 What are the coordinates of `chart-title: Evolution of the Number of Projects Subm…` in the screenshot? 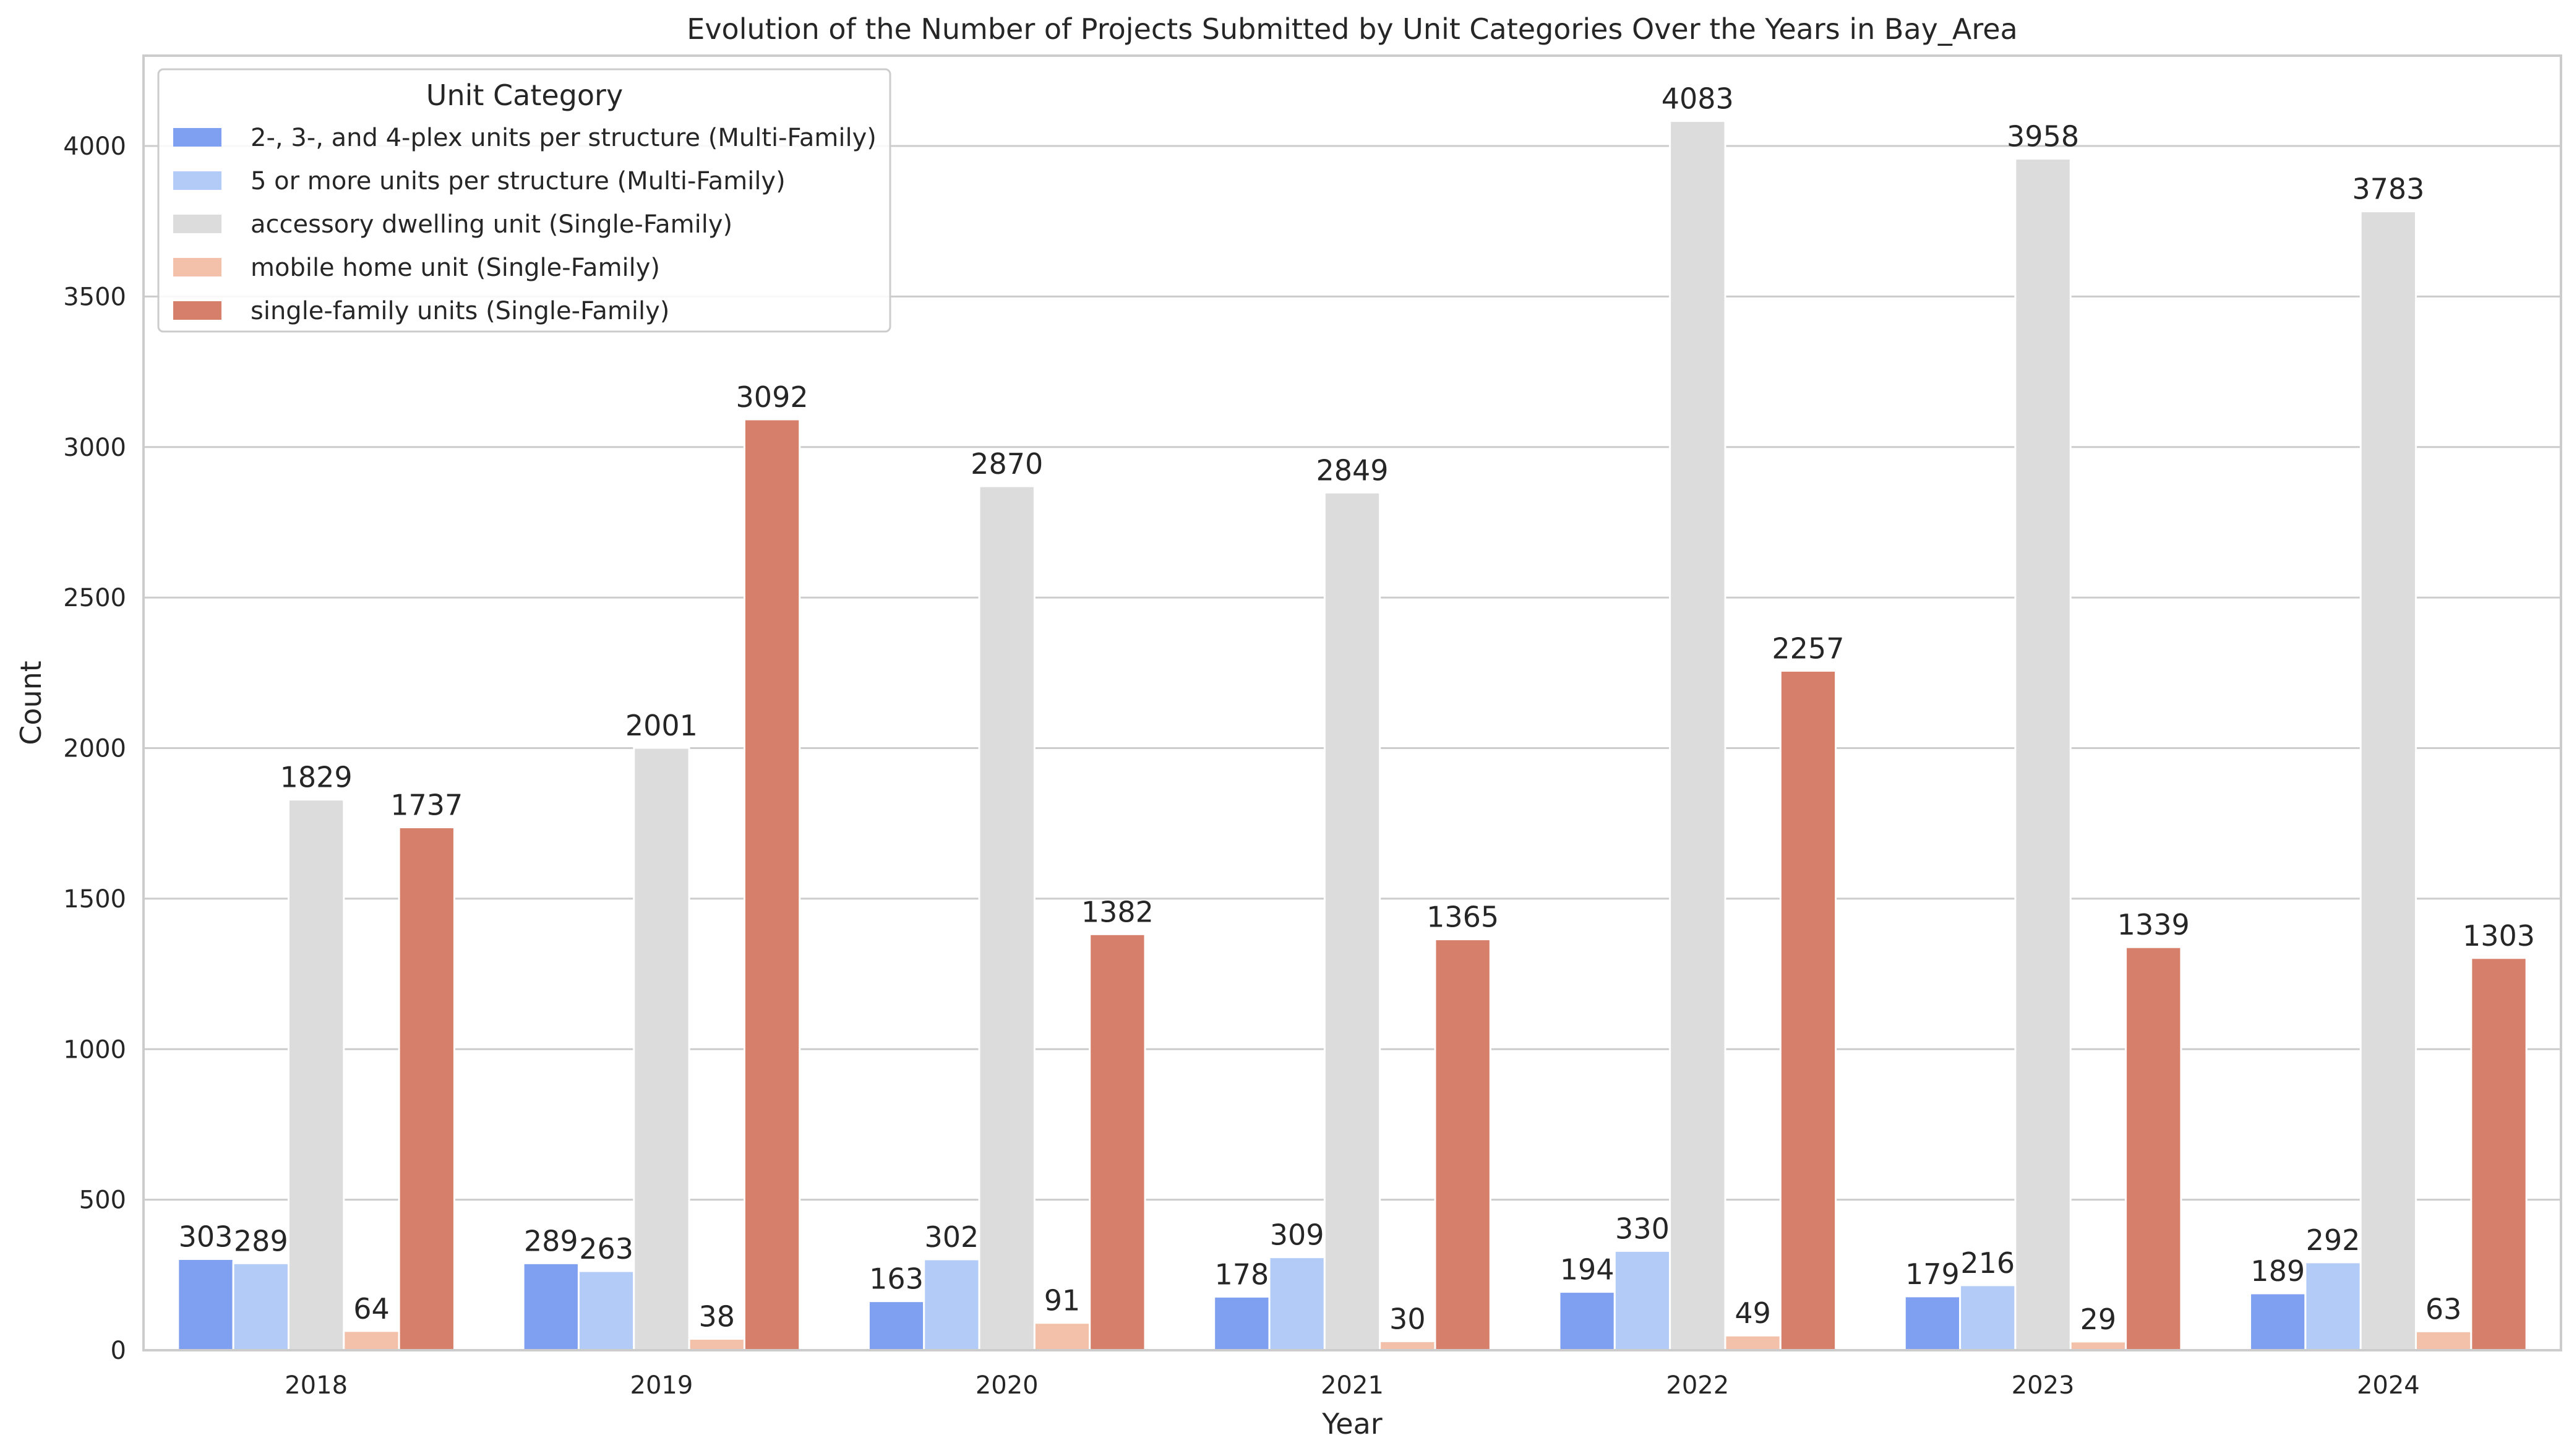 It's located at (1352, 29).